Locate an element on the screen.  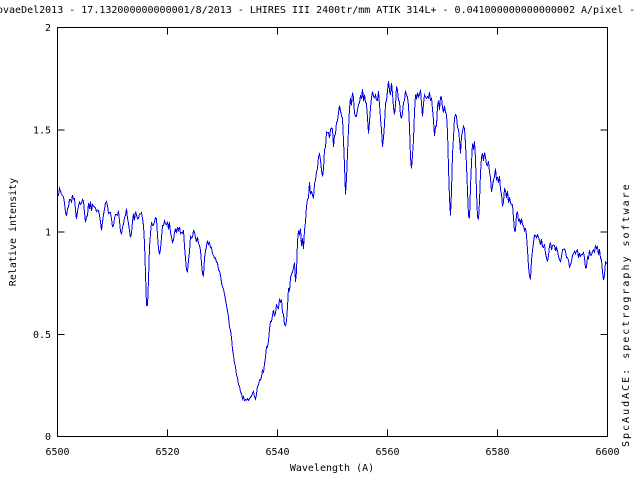
x-tick-label: 6540 is located at coordinates (277, 452).